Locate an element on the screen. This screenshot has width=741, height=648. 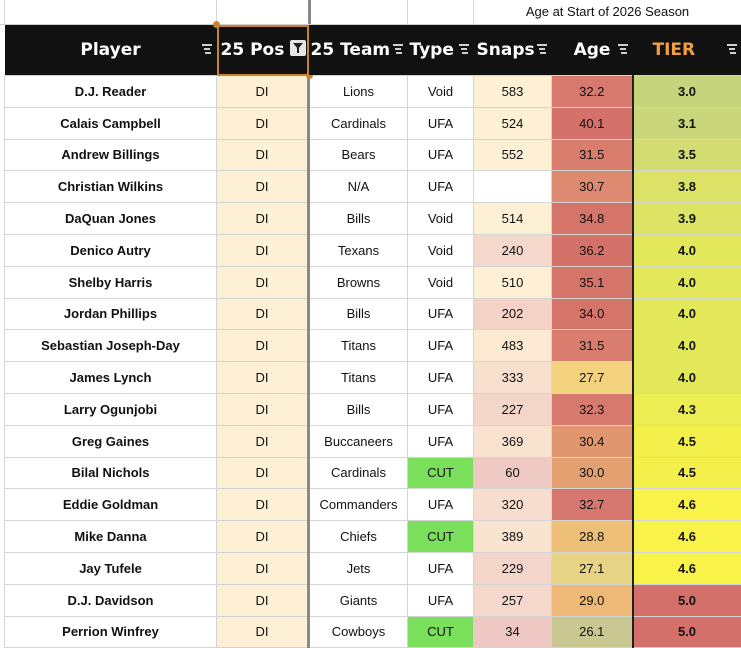
team-cell: Jets is located at coordinates (357, 568).